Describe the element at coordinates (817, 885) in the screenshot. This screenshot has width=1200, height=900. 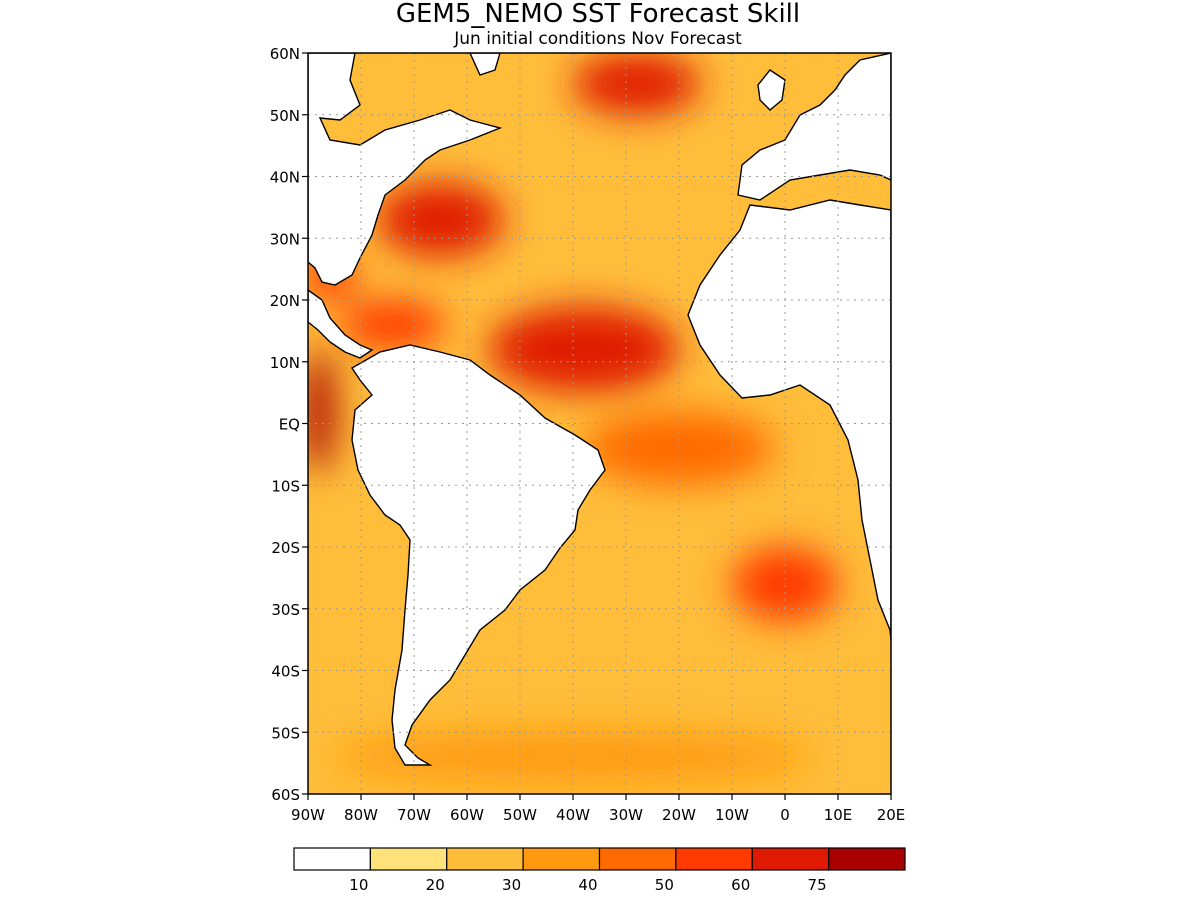
I see `colorbar-label: 75` at that location.